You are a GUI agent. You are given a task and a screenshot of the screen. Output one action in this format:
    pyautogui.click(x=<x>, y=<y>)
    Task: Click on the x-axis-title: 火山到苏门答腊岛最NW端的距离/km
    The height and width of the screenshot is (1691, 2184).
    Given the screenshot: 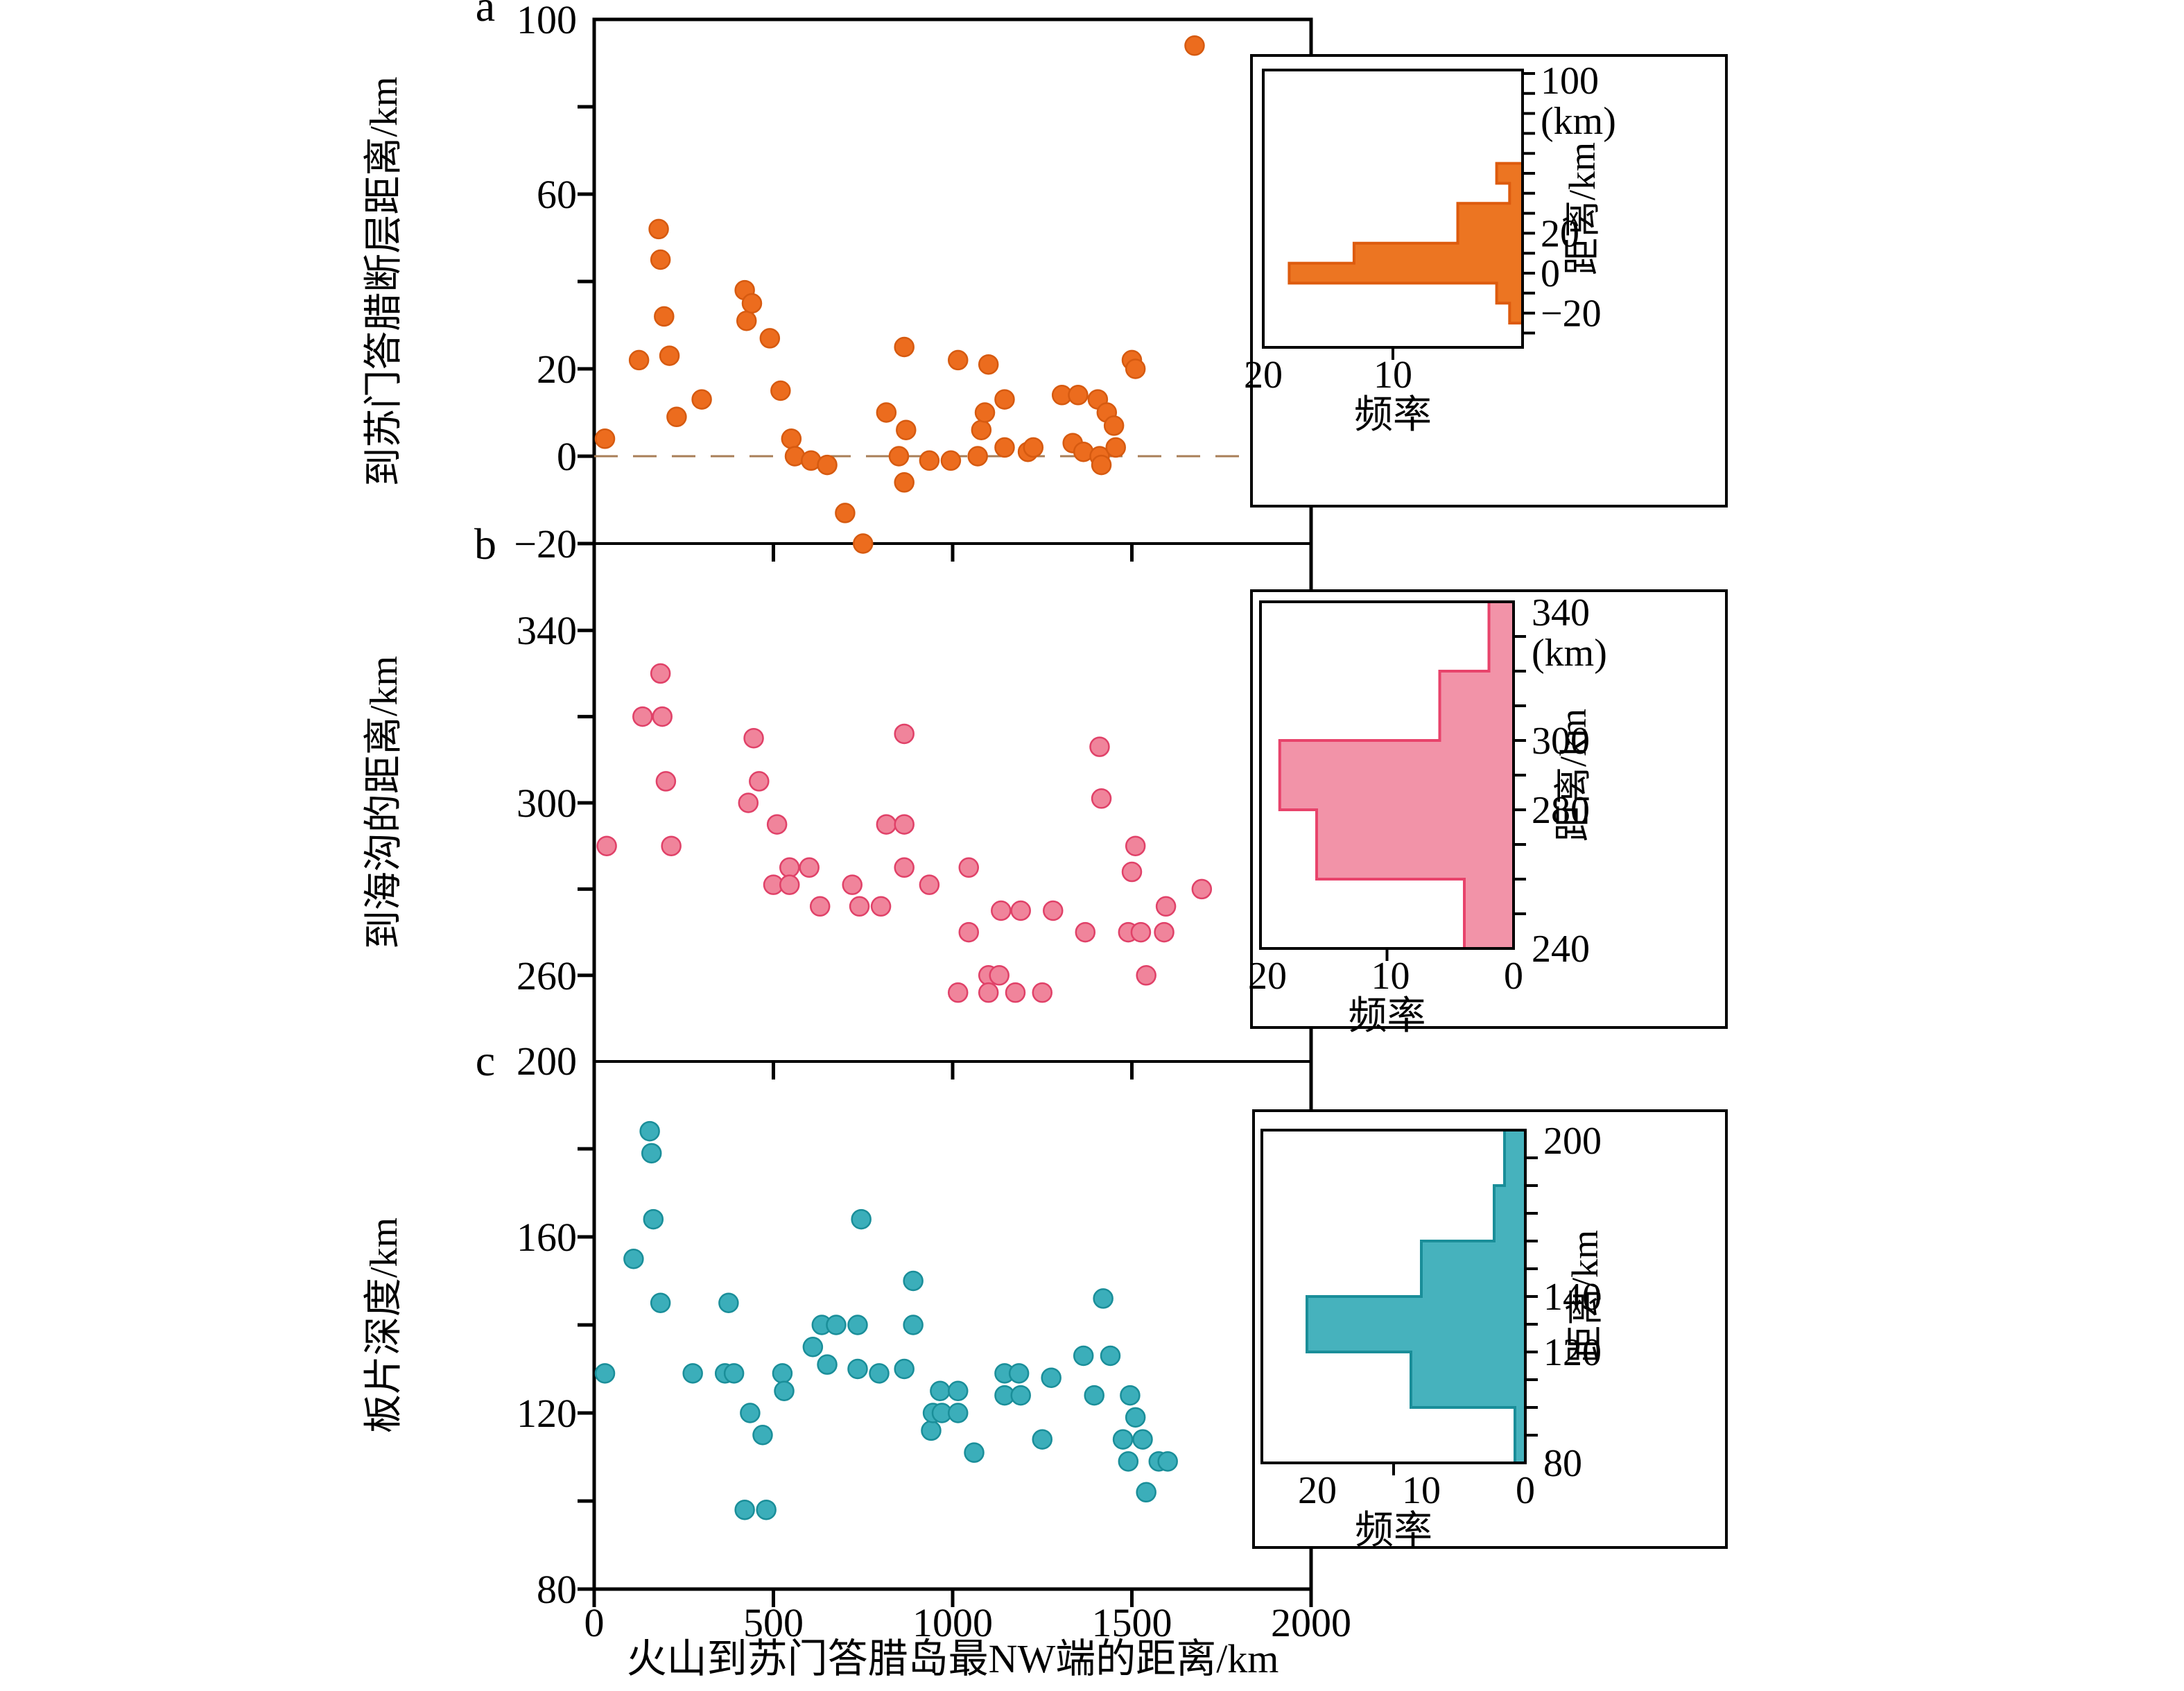 What is the action you would take?
    pyautogui.click(x=953, y=1658)
    